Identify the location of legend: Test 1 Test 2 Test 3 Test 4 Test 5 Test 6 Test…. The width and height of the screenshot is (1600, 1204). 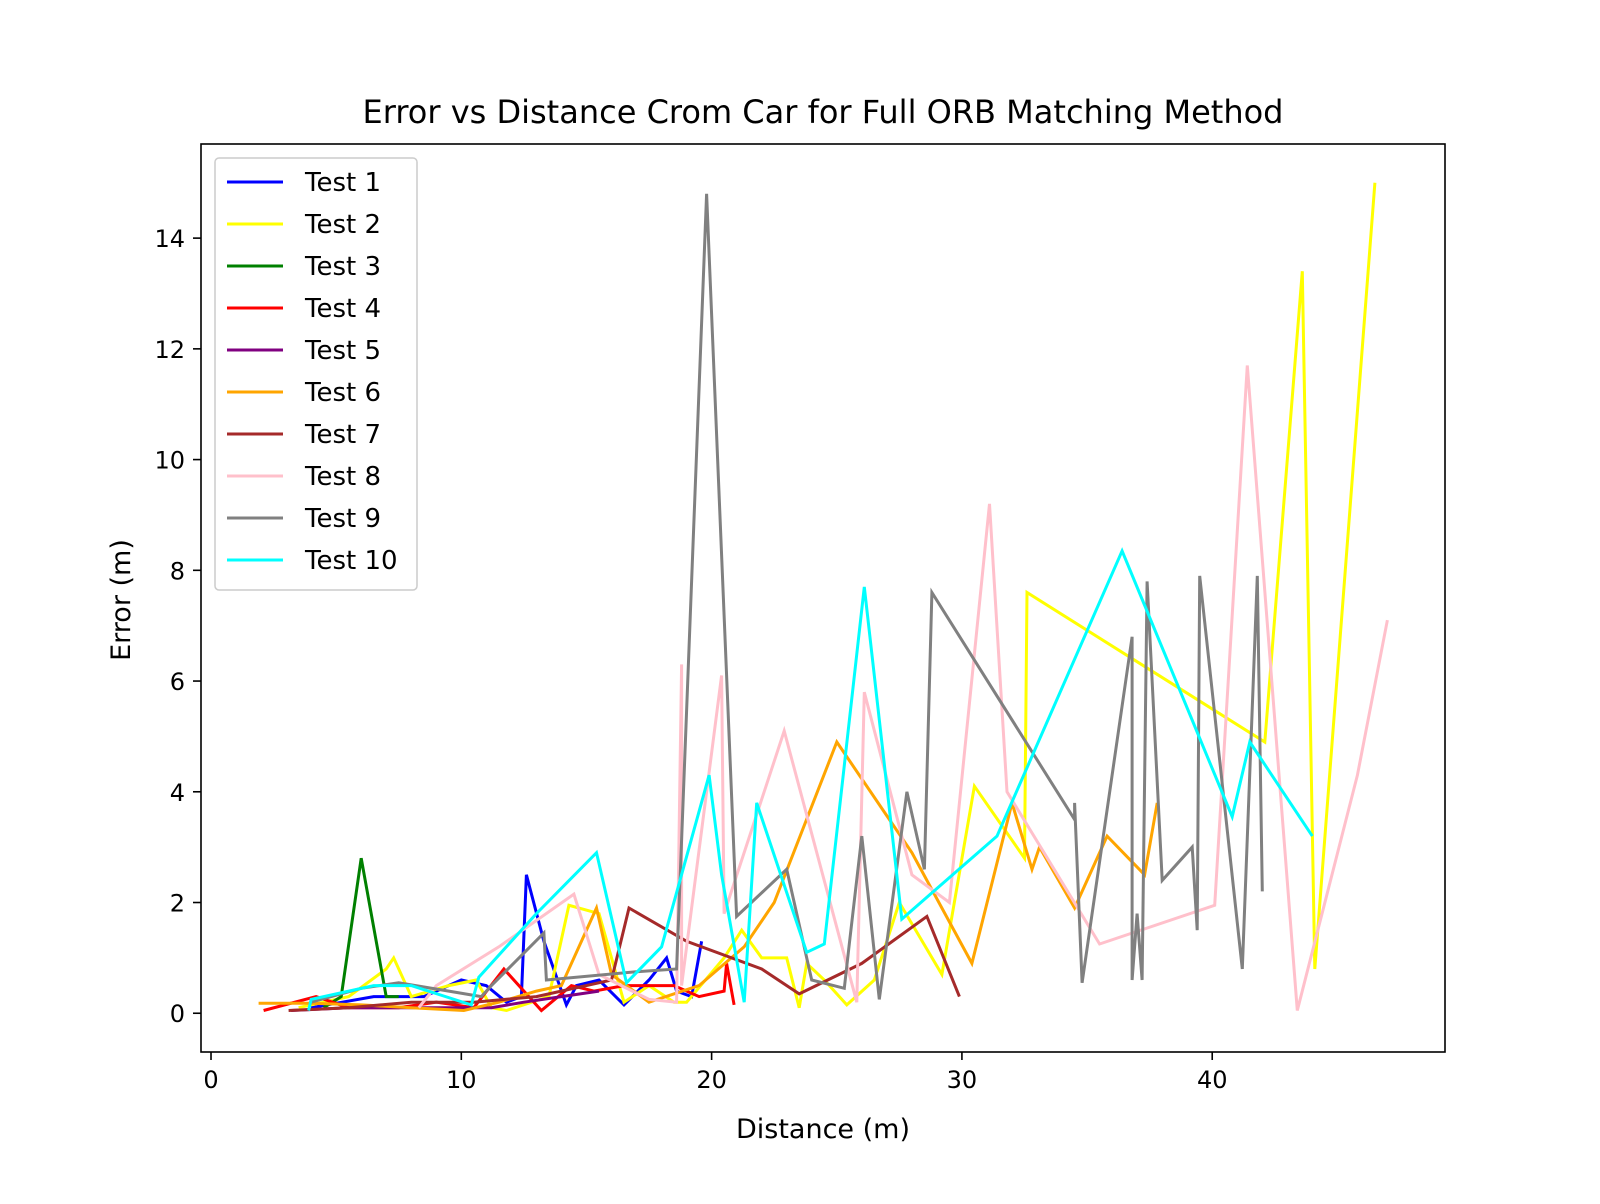
(316, 374).